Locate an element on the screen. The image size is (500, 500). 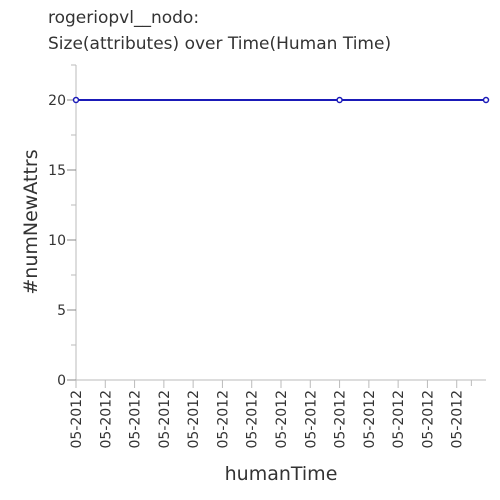
y-tick-label: 0 is located at coordinates (61, 381).